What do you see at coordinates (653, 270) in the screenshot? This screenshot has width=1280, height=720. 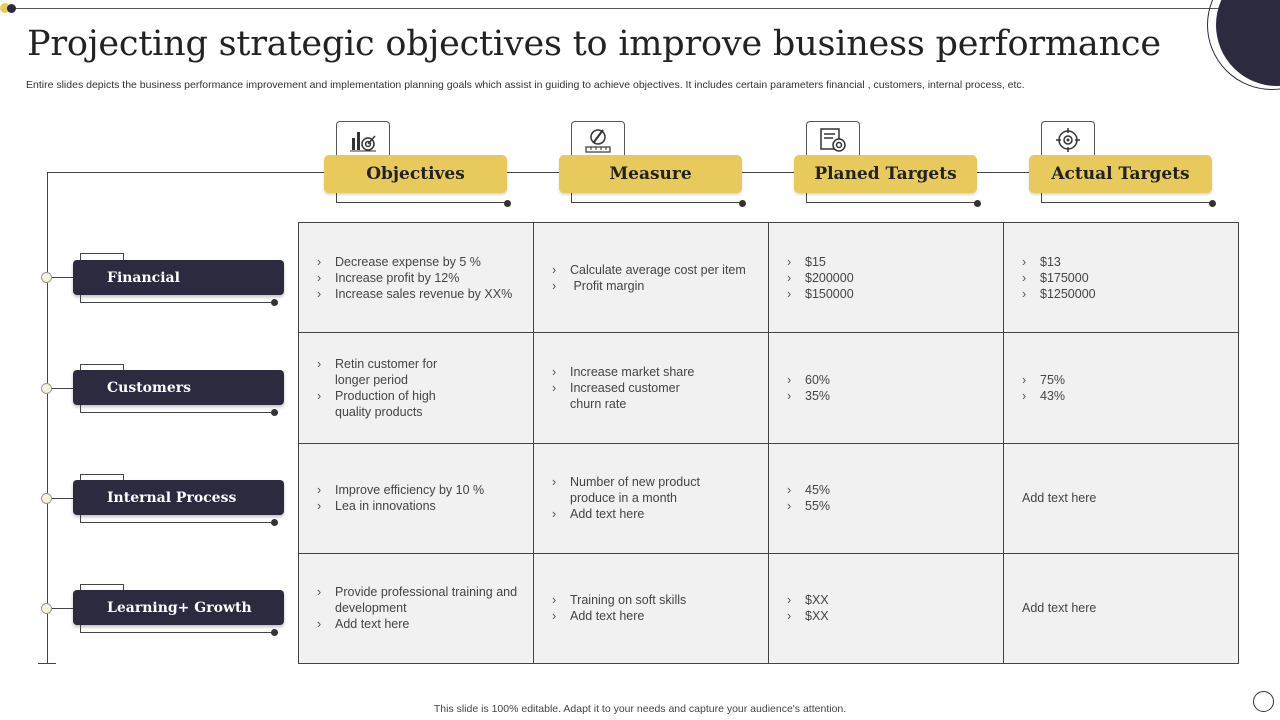 I see `list-item: Calculate average cost per item` at bounding box center [653, 270].